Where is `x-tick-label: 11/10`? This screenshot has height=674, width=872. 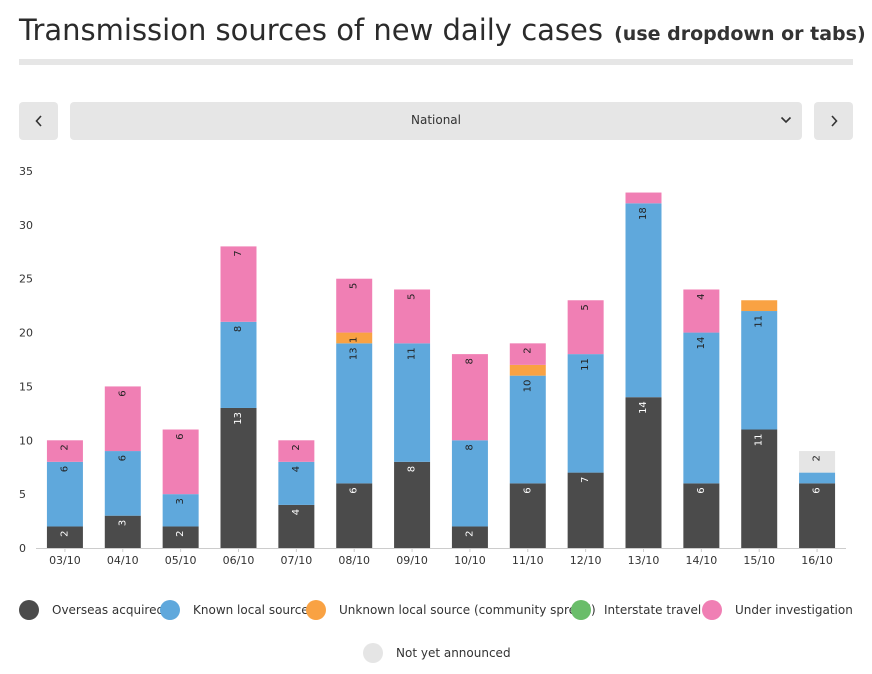
x-tick-label: 11/10 is located at coordinates (528, 560).